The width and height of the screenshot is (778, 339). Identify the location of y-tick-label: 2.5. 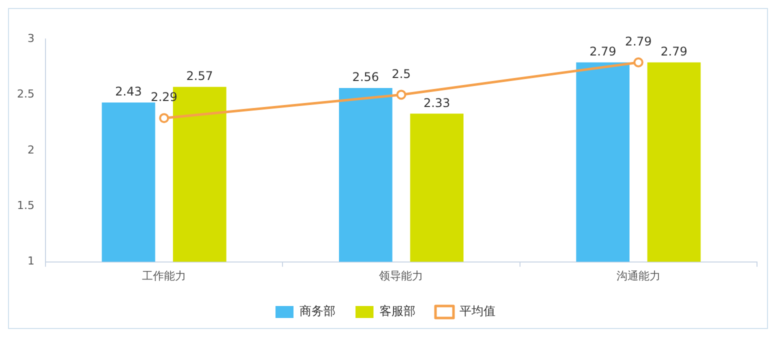
(25, 94).